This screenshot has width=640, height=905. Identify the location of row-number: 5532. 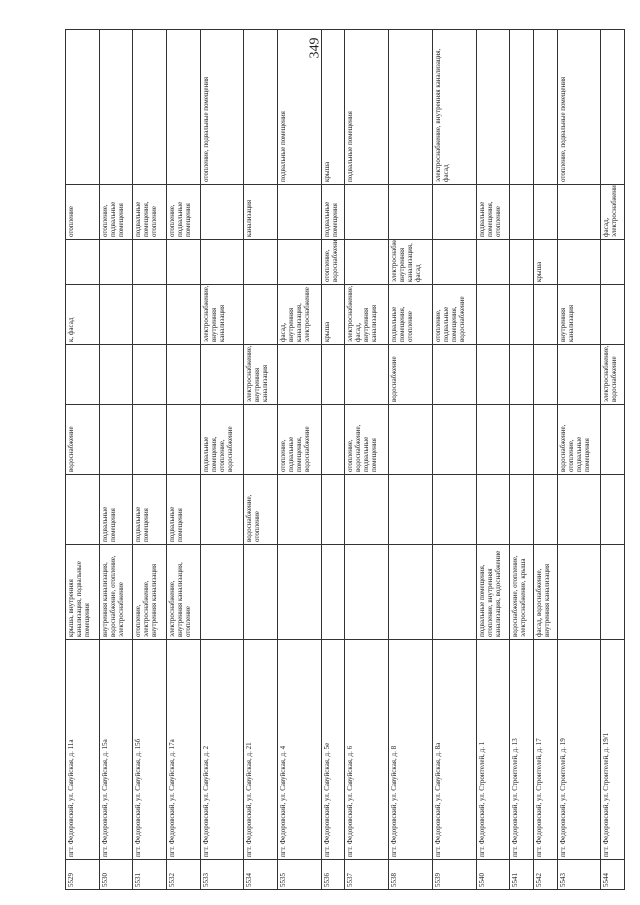
(183, 874).